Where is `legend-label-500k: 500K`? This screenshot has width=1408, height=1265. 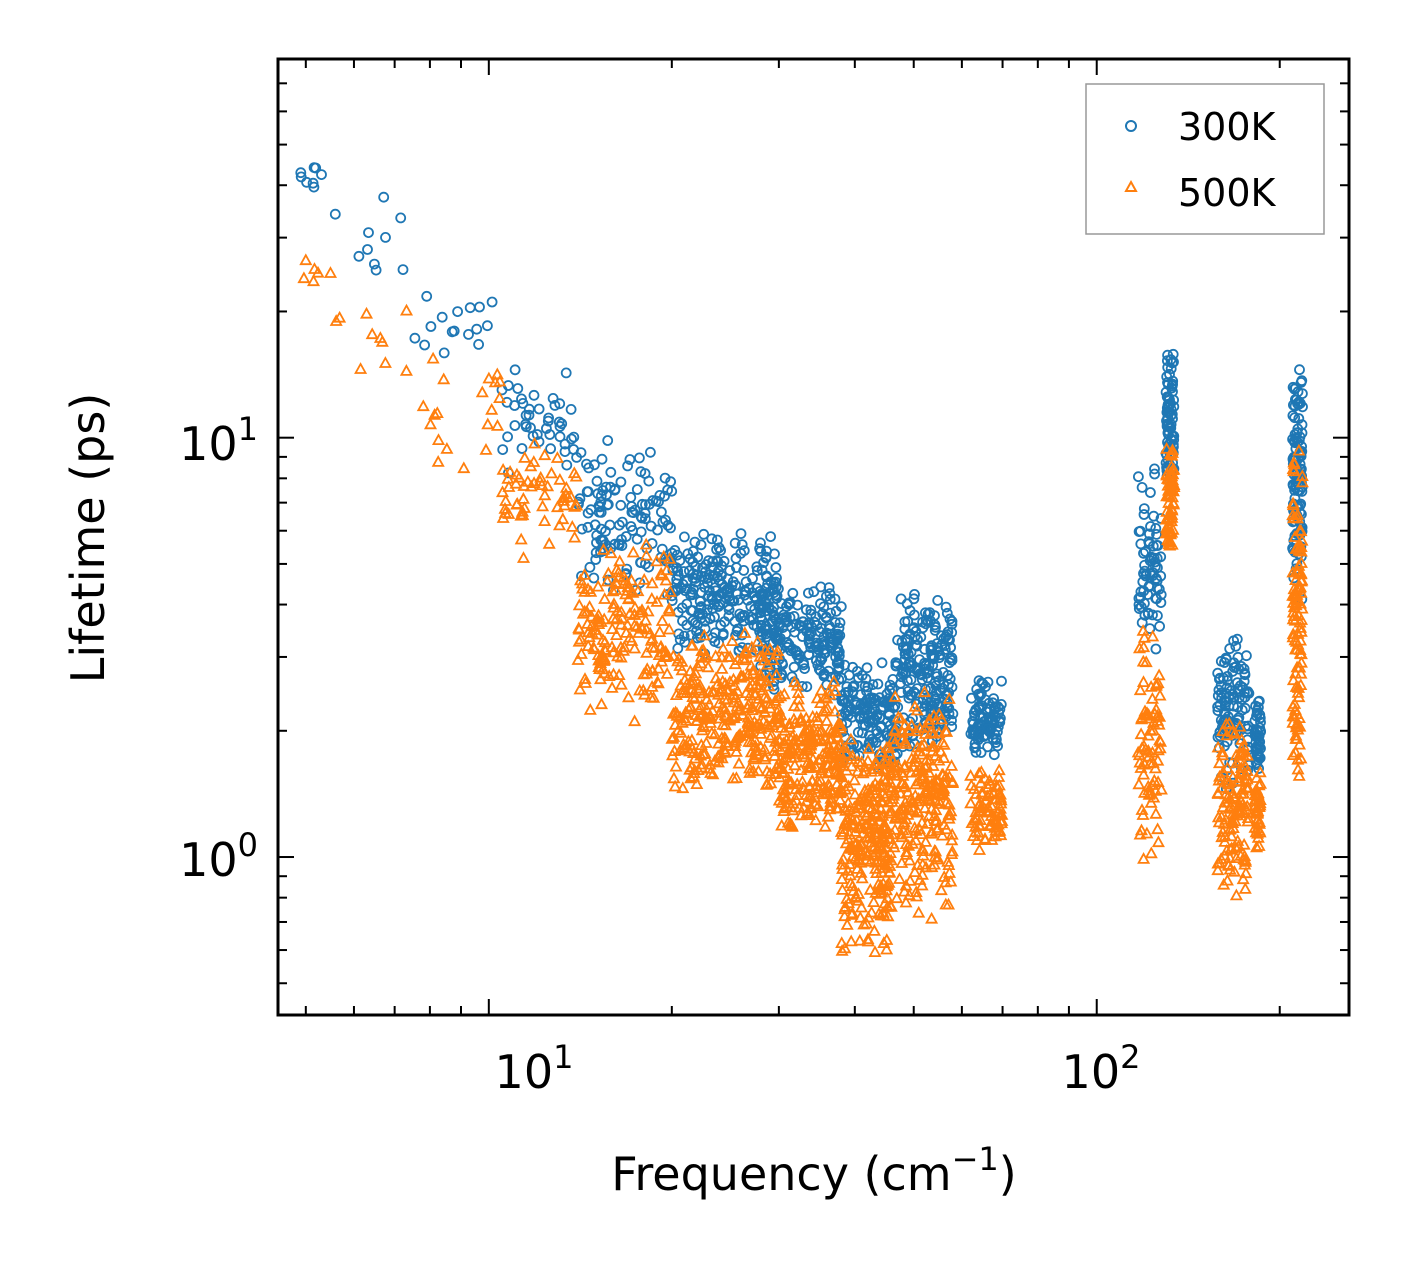
legend-label-500k: 500K is located at coordinates (1227, 193).